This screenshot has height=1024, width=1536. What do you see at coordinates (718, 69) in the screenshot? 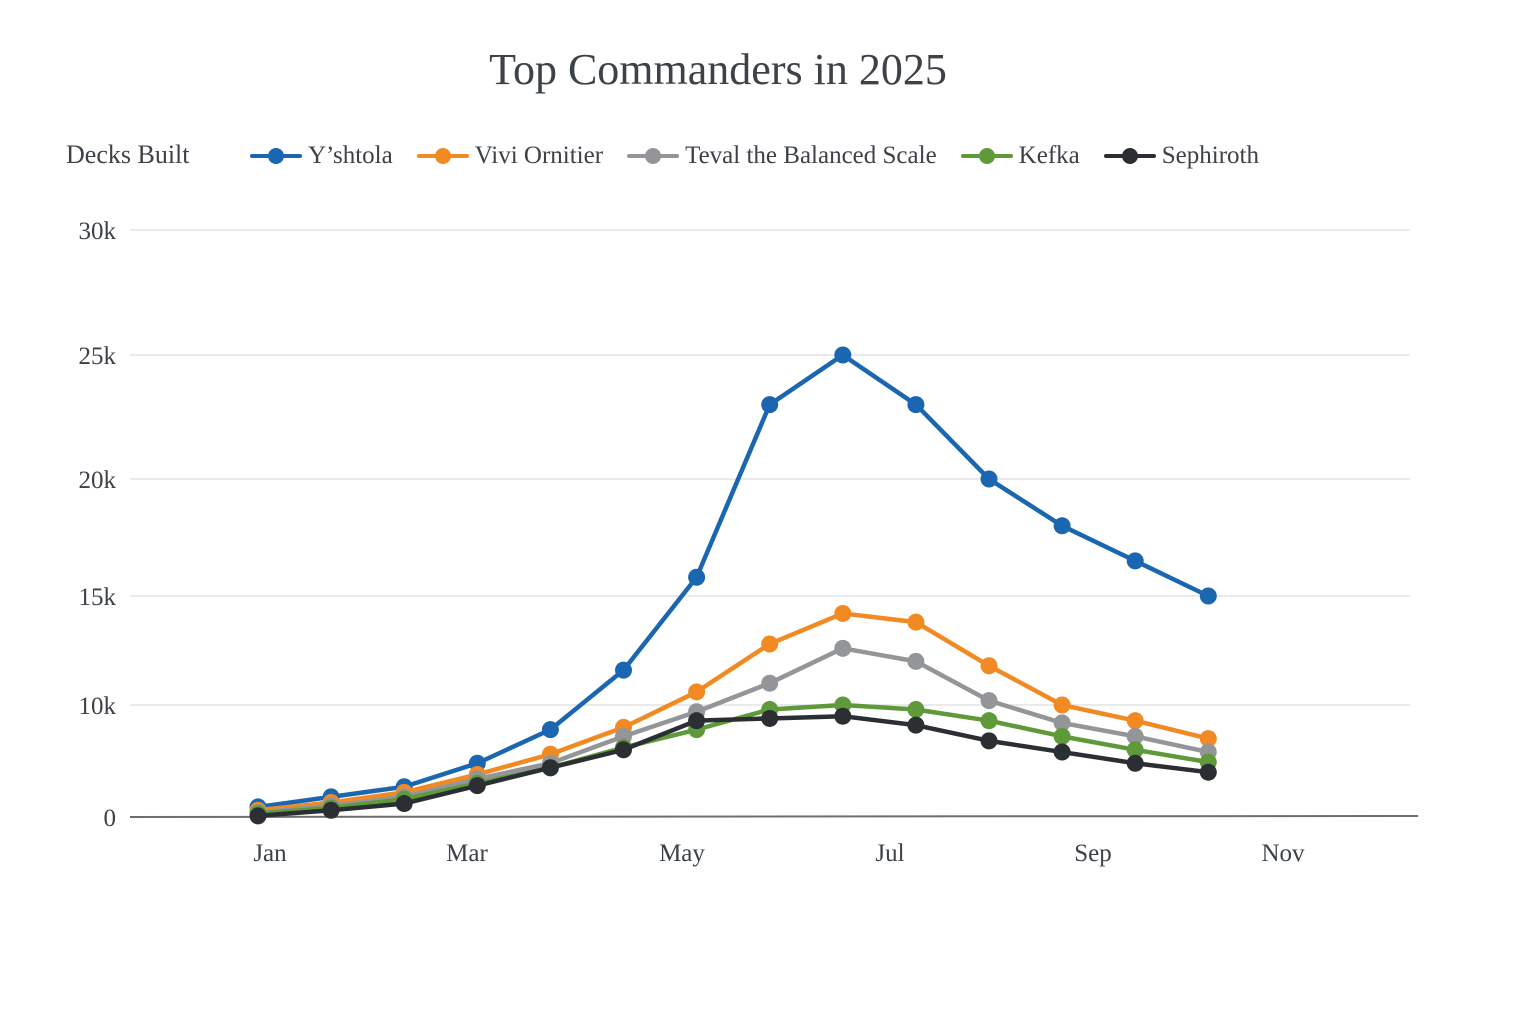
I see `chart-title: Top Commanders in 2025` at bounding box center [718, 69].